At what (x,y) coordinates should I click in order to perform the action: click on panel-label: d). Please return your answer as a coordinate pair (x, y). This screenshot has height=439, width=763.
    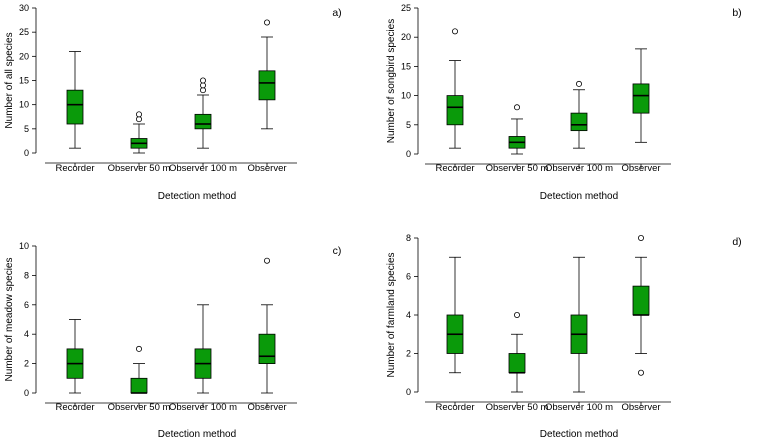
    Looking at the image, I should click on (736, 242).